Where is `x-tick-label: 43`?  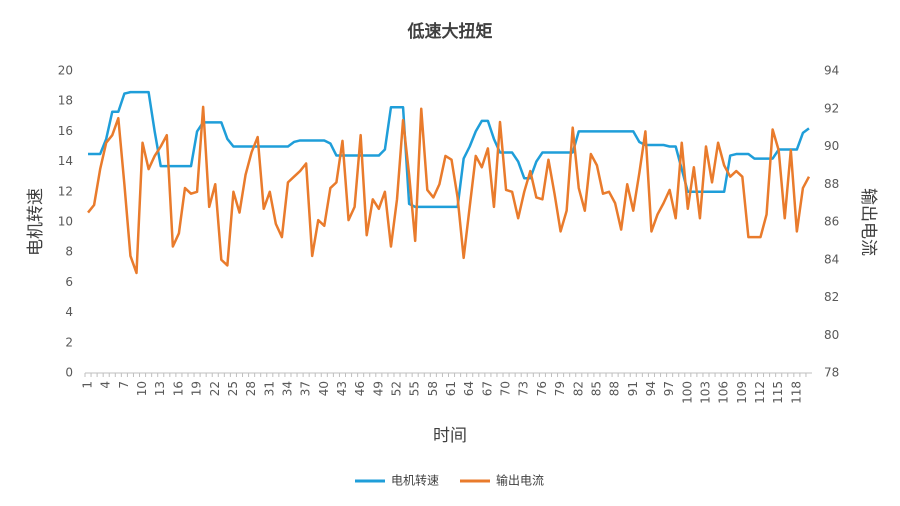 x-tick-label: 43 is located at coordinates (342, 388).